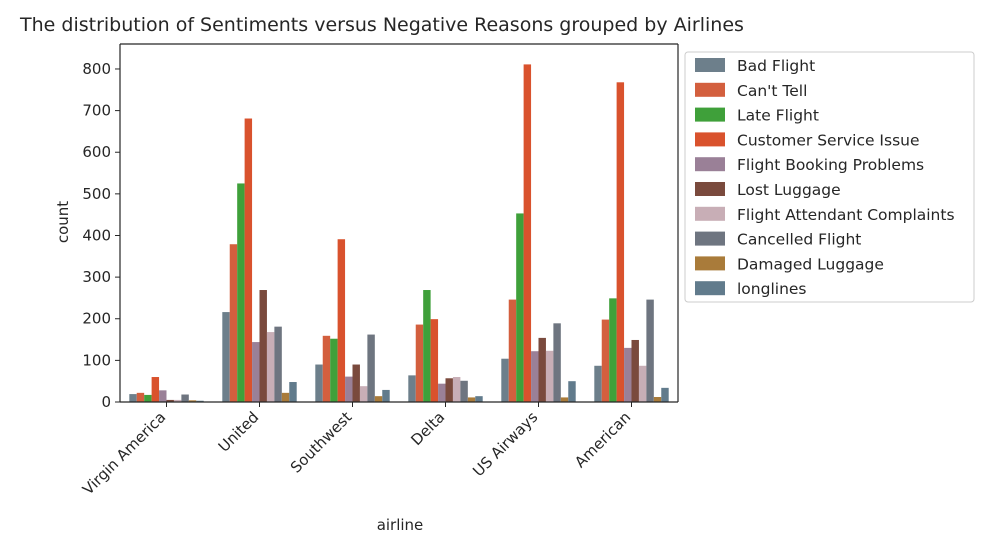  Describe the element at coordinates (96, 111) in the screenshot. I see `y-tick-label: 700` at that location.